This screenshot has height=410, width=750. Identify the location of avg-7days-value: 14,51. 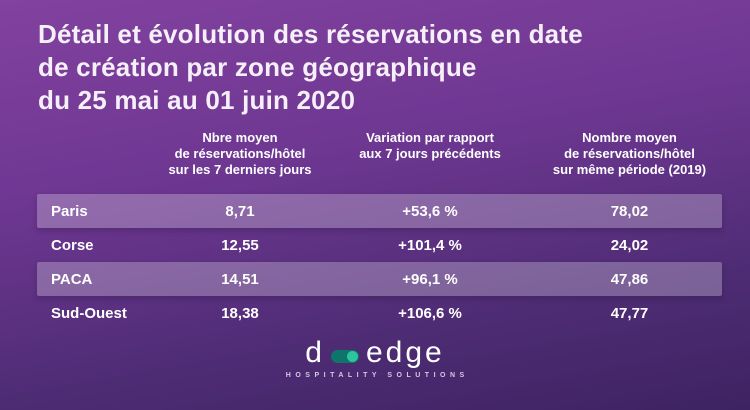
(240, 279).